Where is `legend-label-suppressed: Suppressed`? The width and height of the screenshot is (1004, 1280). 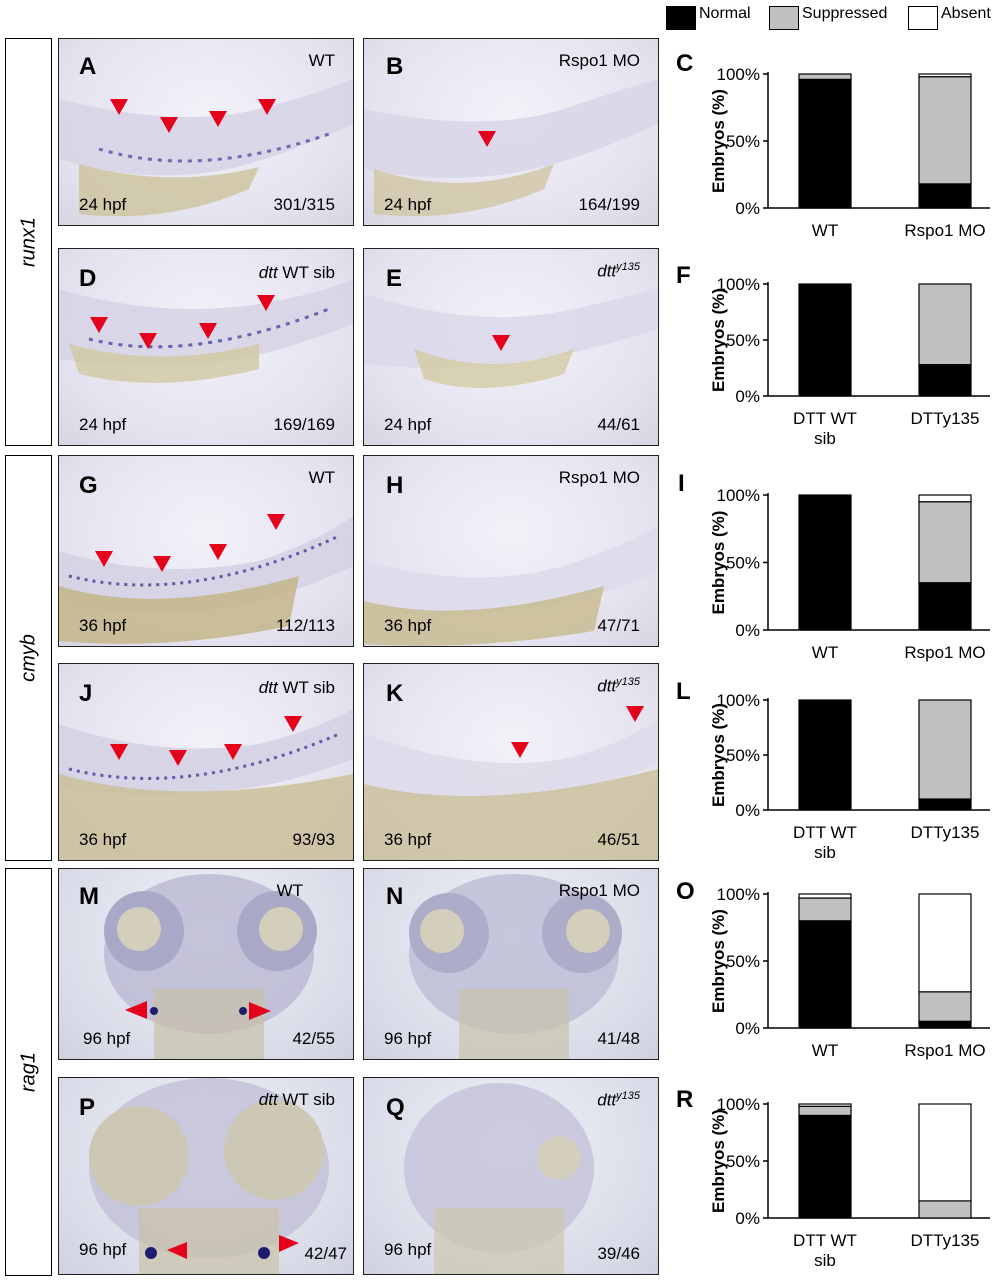 legend-label-suppressed: Suppressed is located at coordinates (845, 13).